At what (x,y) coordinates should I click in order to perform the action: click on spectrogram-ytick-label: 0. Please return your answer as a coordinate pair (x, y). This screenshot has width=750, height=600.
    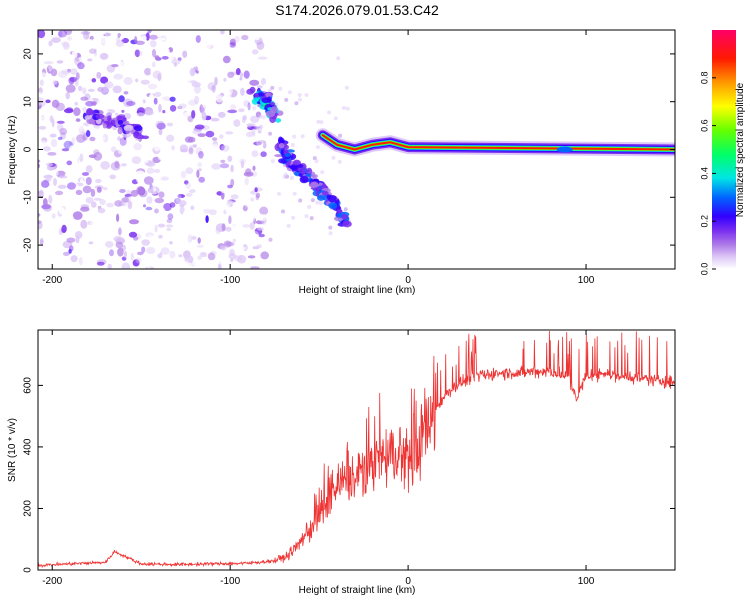
    Looking at the image, I should click on (28, 149).